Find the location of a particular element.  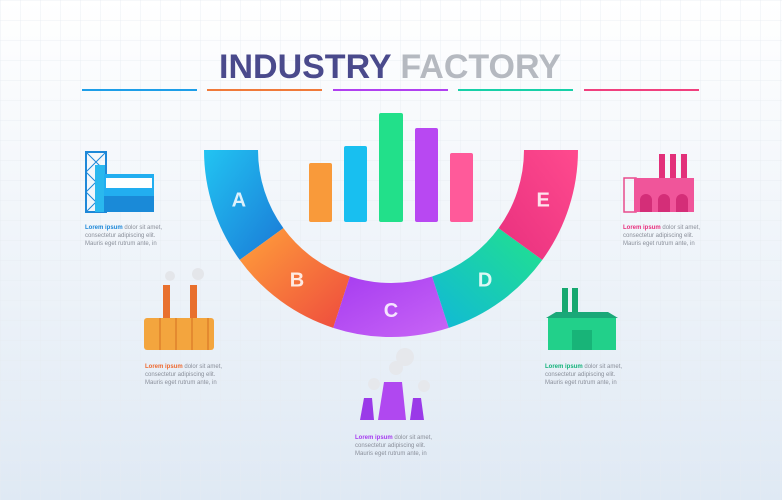

title-first: INDUSTRY is located at coordinates (305, 67).